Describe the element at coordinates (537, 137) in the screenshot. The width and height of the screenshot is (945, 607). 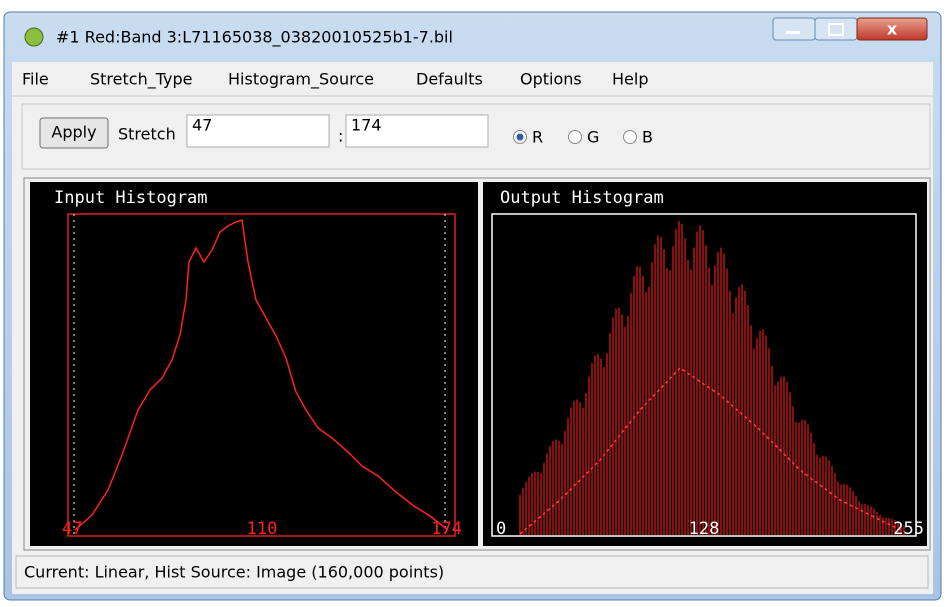
I see `radio-label: R` at that location.